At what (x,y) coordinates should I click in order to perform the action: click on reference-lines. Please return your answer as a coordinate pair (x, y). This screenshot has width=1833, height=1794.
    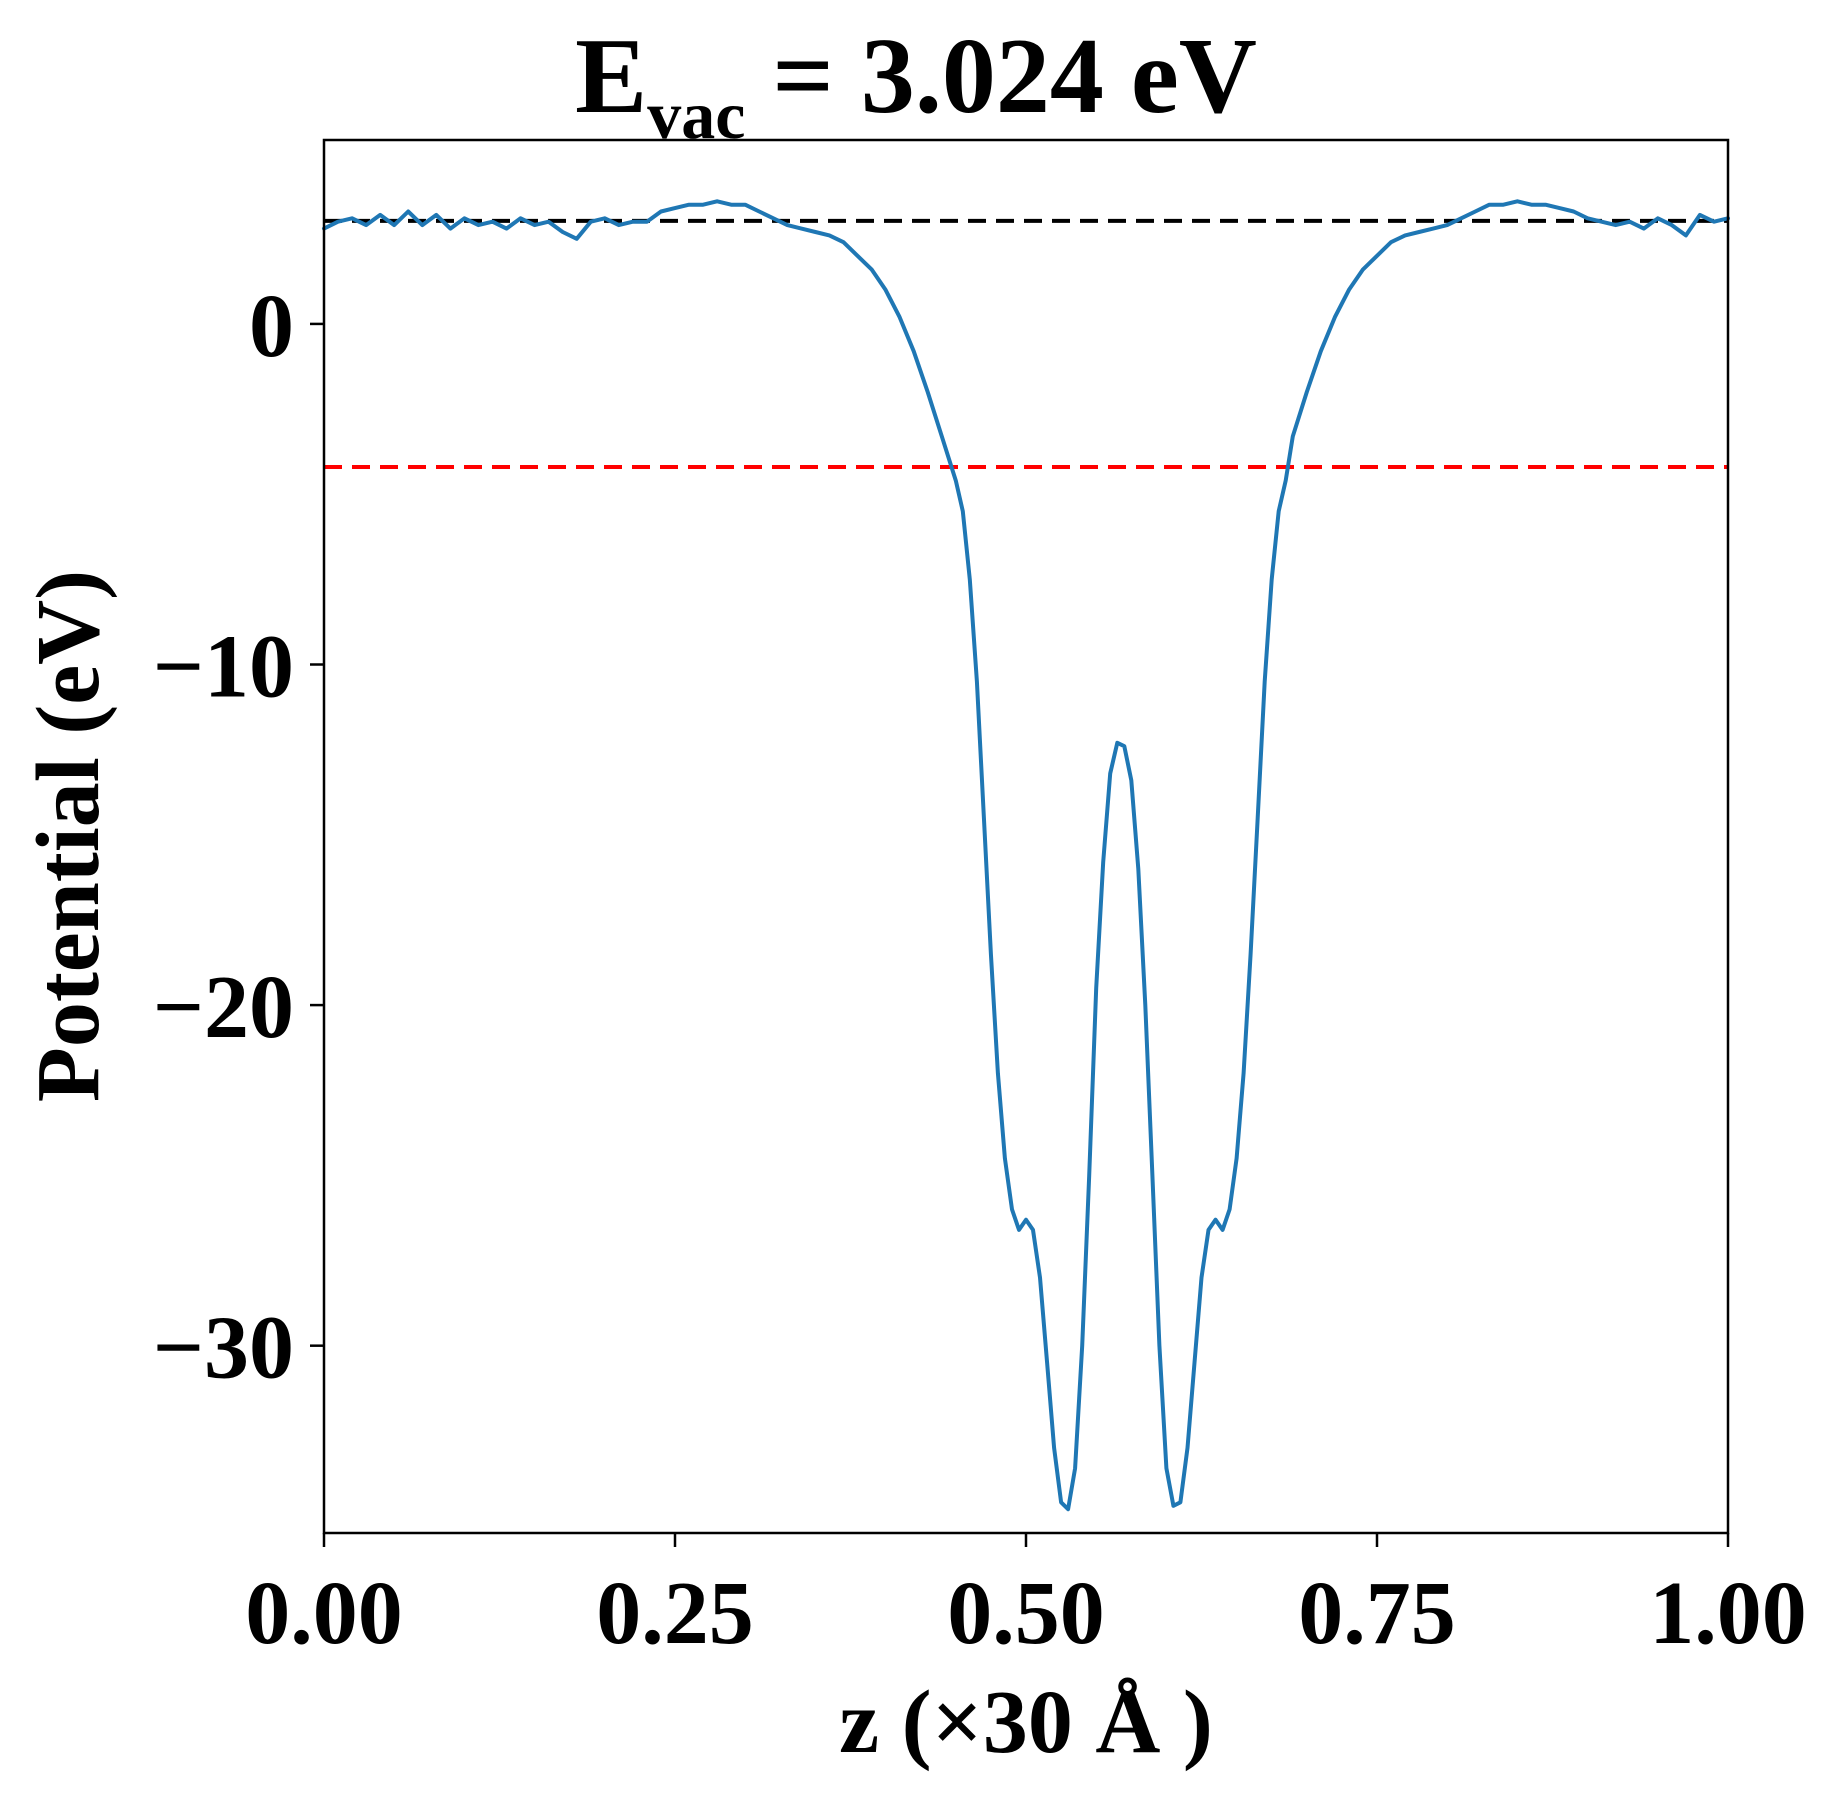
    Looking at the image, I should click on (1026, 343).